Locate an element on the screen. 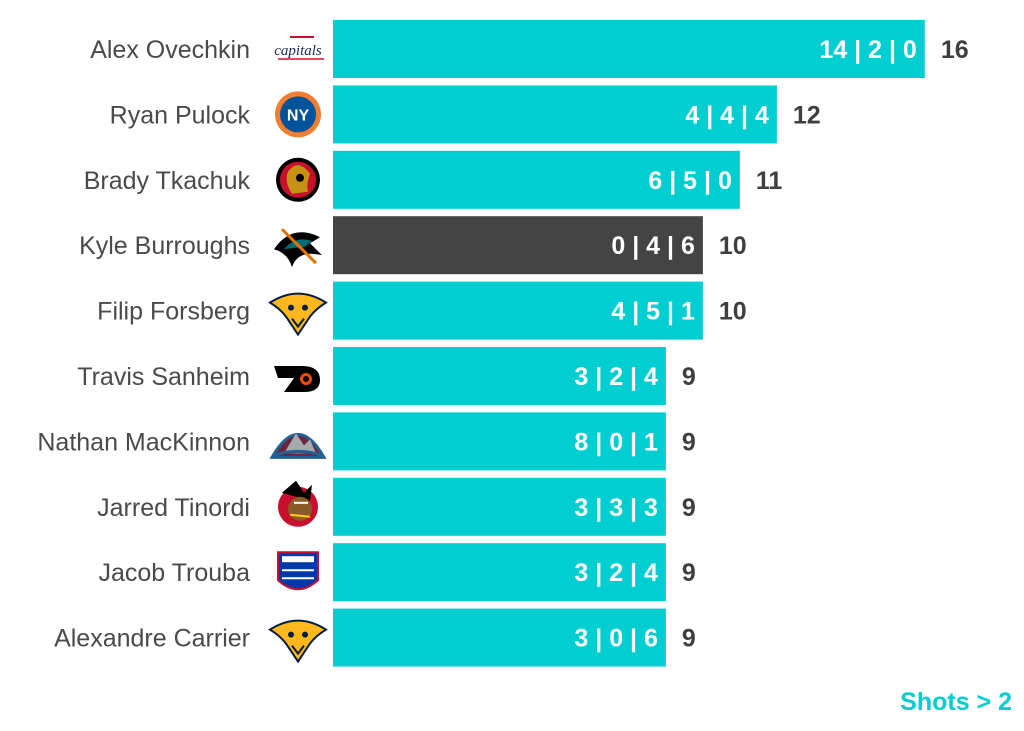 The image size is (1024, 731). shots-breakdown-label: 14 | 2 | 0 is located at coordinates (867, 50).